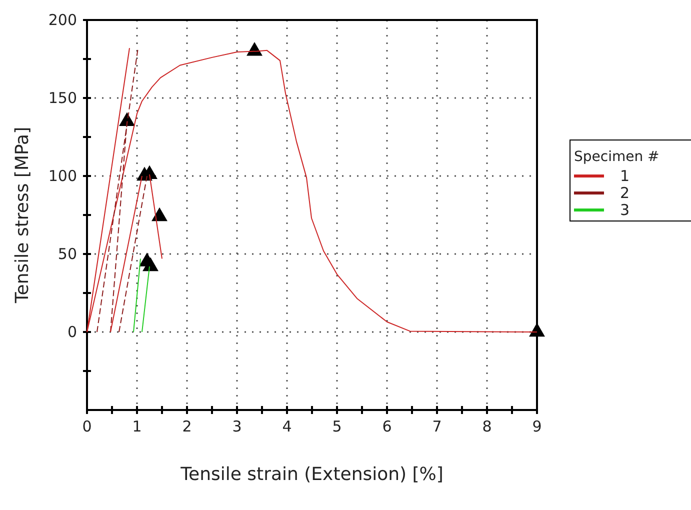 This screenshot has height=510, width=691. What do you see at coordinates (625, 193) in the screenshot?
I see `legend-label: 2` at bounding box center [625, 193].